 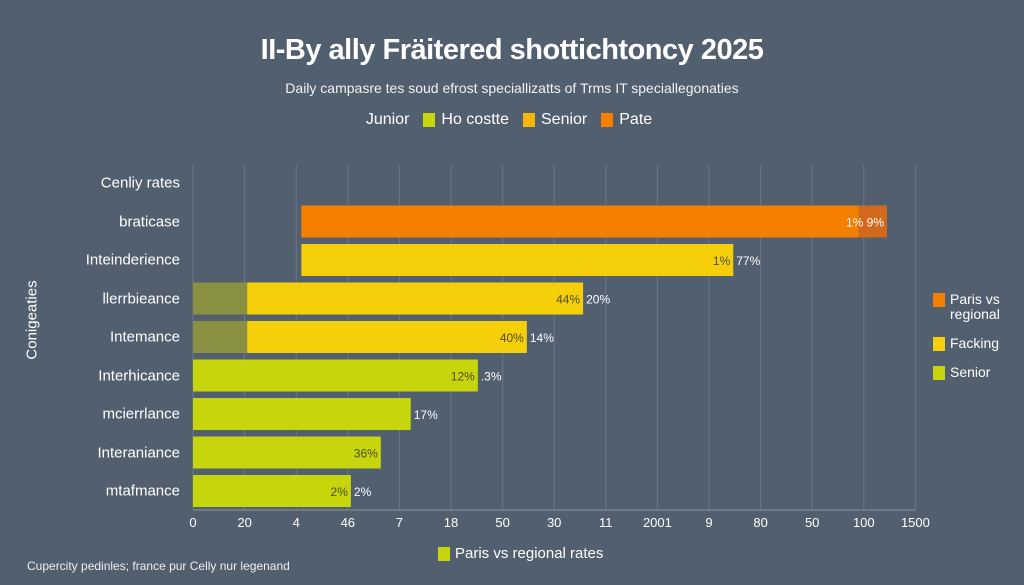 I want to click on legend-label: Paris vs regional rates, so click(x=529, y=553).